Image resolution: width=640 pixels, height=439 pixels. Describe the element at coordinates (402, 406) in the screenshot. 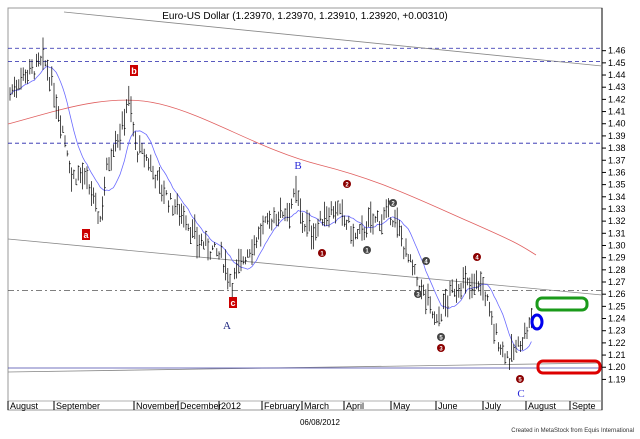

I see `x-tick-label: May` at that location.